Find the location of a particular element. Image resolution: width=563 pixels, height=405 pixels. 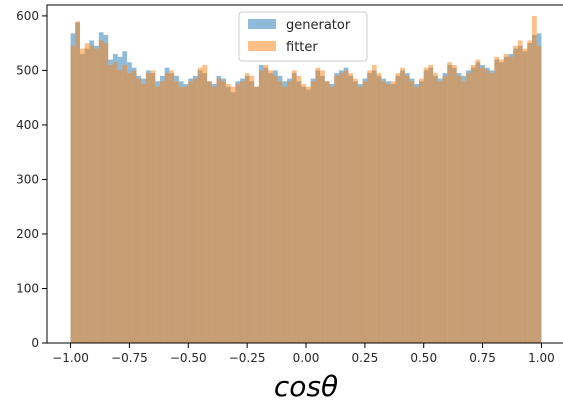

x-tick-label: −0.25 is located at coordinates (247, 358).